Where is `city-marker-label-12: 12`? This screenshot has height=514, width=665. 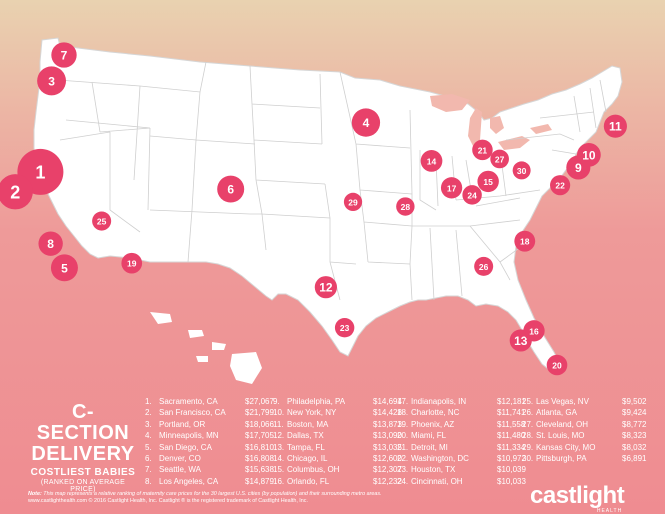
city-marker-label-12: 12 is located at coordinates (326, 288).